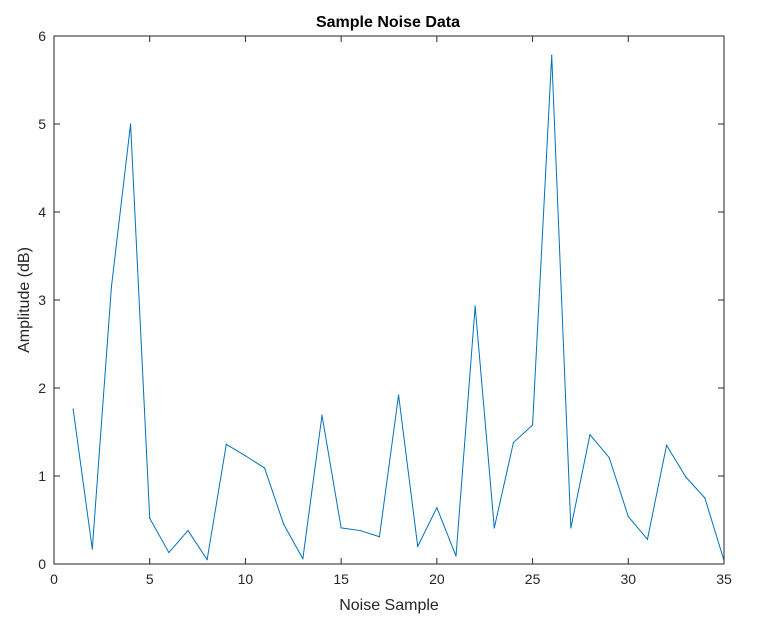  Describe the element at coordinates (42, 564) in the screenshot. I see `y-tick-label: 0` at that location.